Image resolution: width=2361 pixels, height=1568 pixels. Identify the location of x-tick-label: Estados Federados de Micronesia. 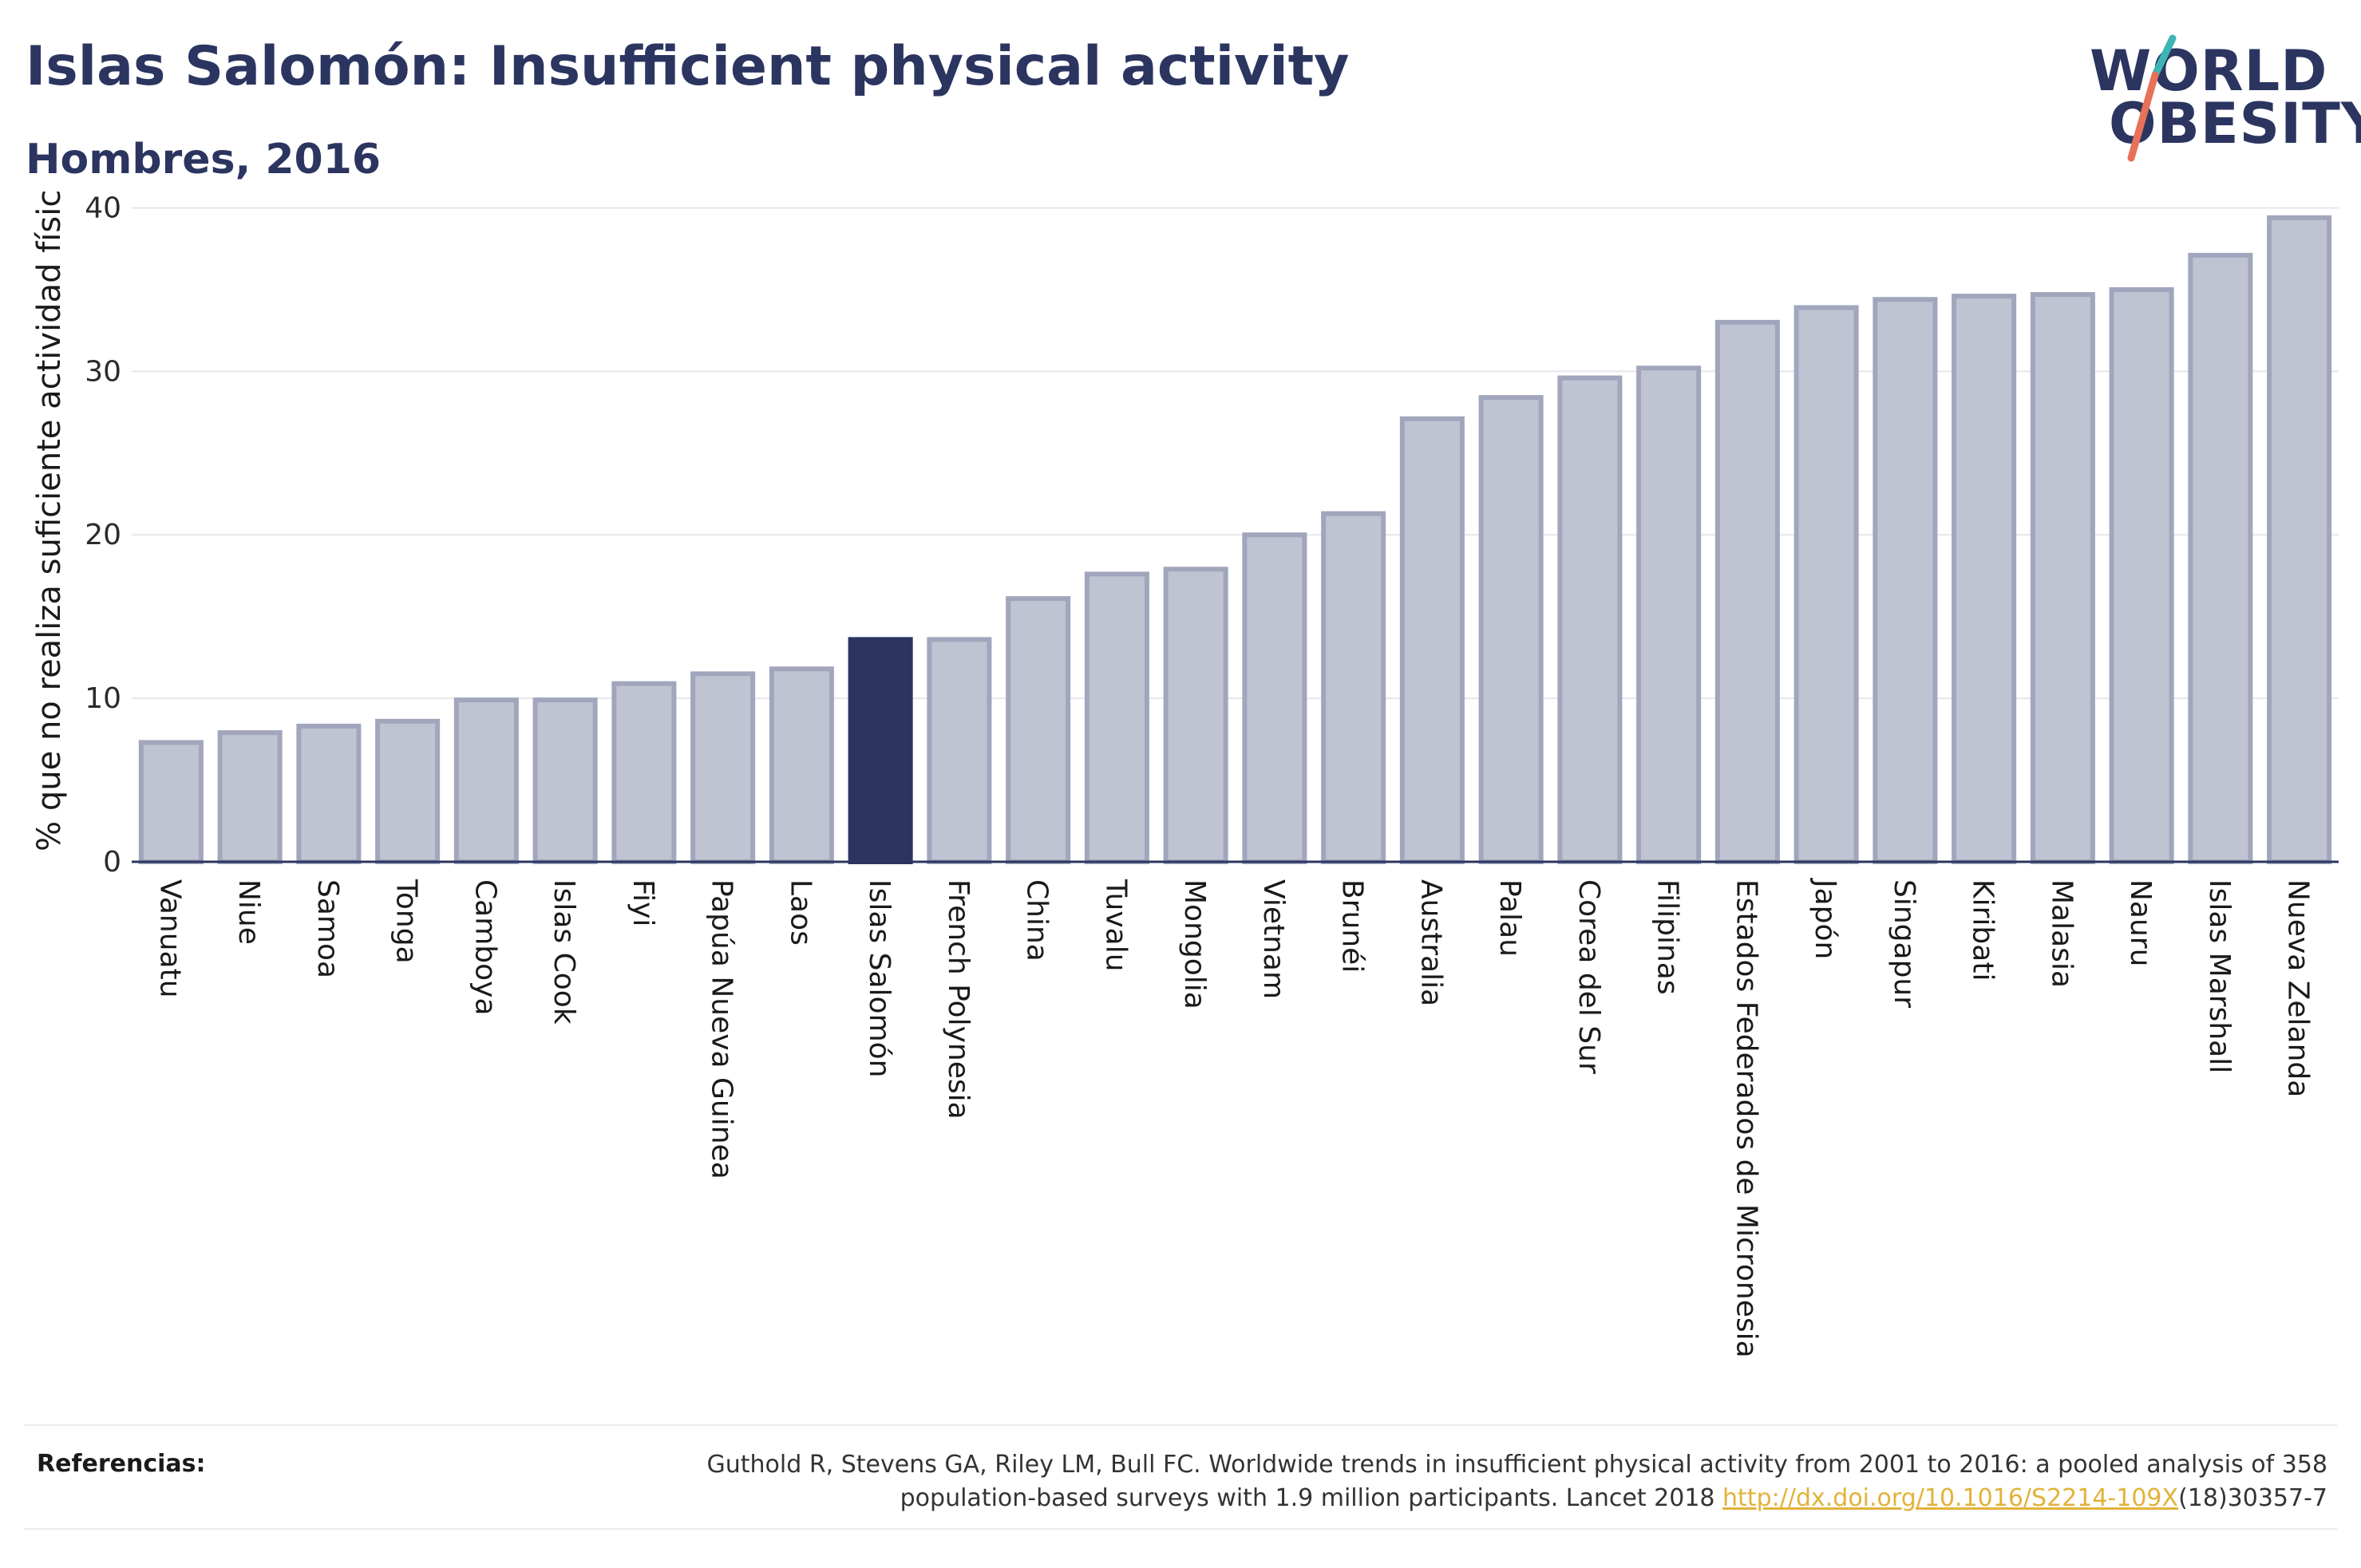
(1746, 1118).